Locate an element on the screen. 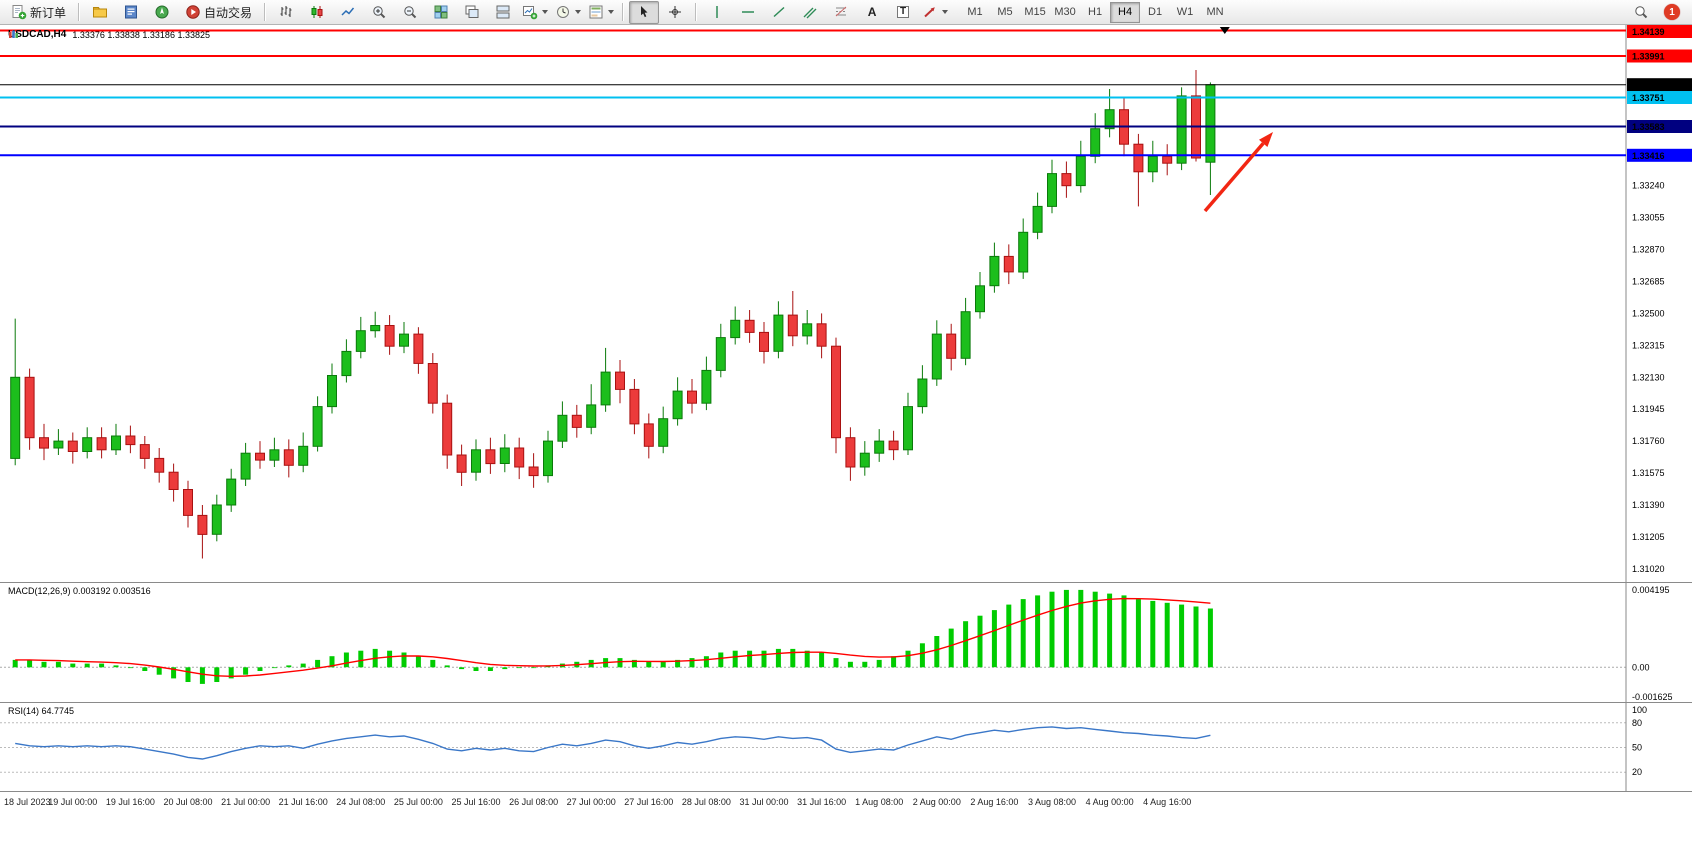  svg-text: 20 is located at coordinates (1637, 772).